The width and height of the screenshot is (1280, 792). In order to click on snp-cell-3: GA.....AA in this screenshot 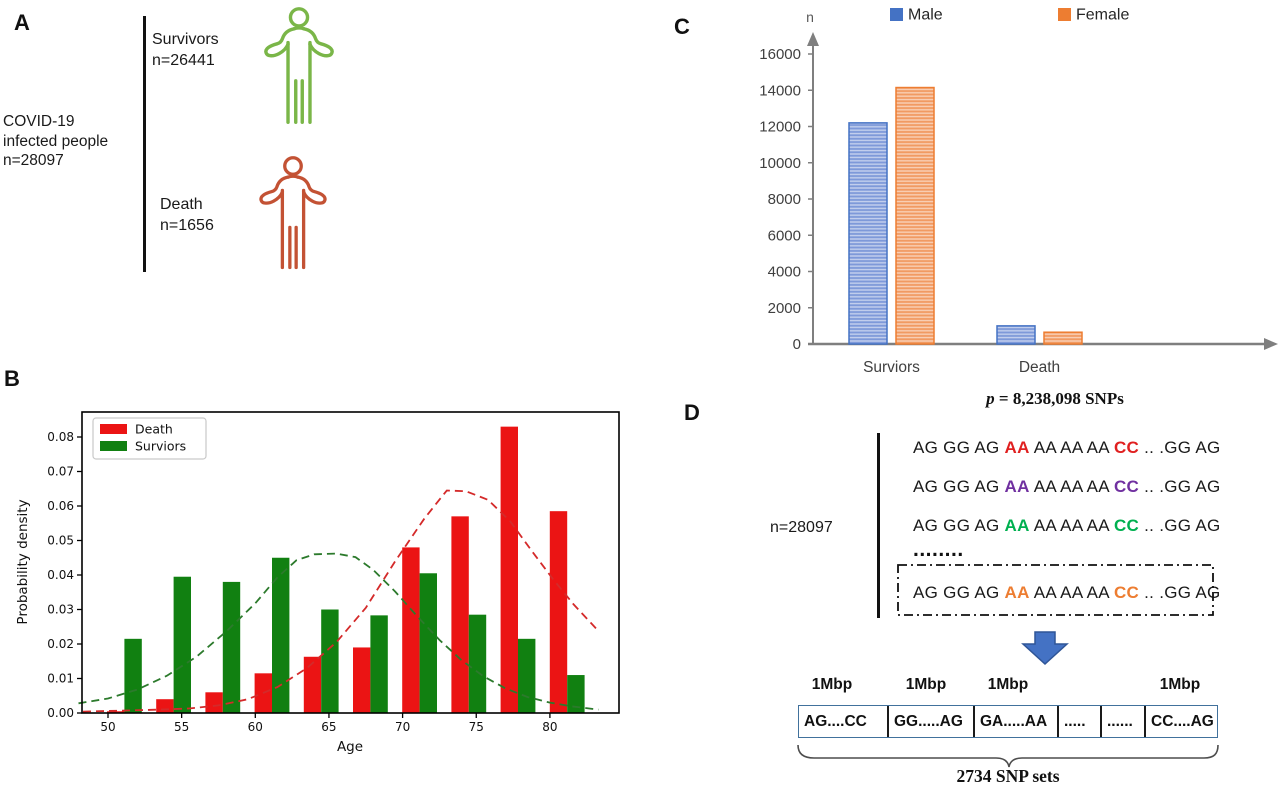, I will do `click(1015, 721)`.